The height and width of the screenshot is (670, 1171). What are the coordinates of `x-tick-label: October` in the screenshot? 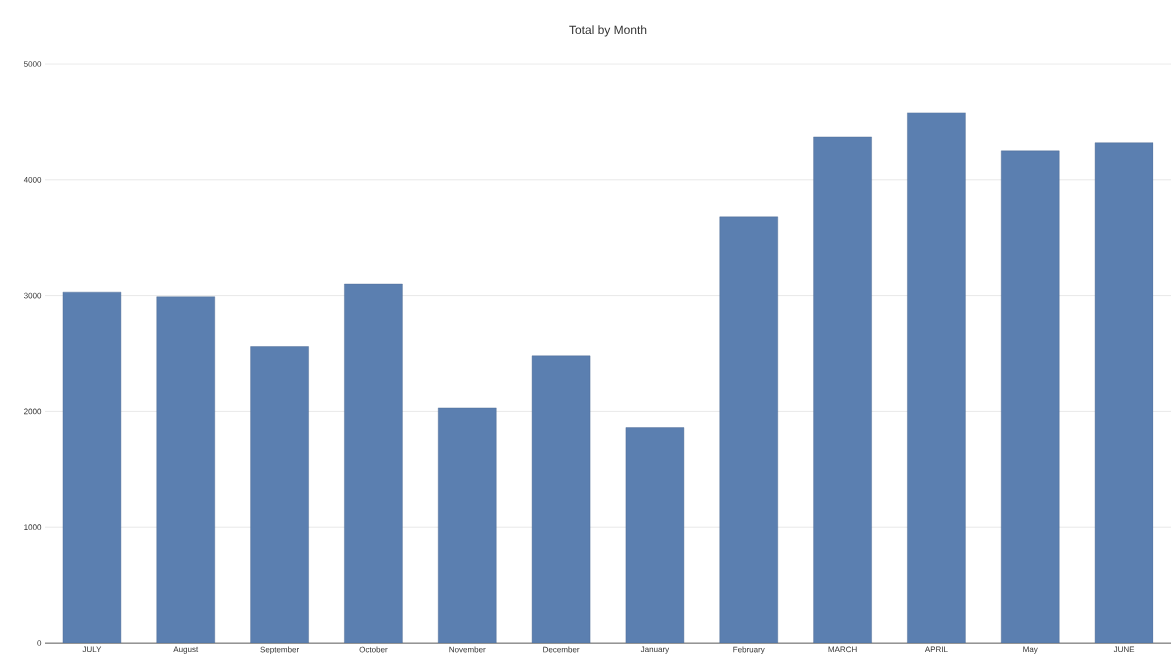 It's located at (373, 649).